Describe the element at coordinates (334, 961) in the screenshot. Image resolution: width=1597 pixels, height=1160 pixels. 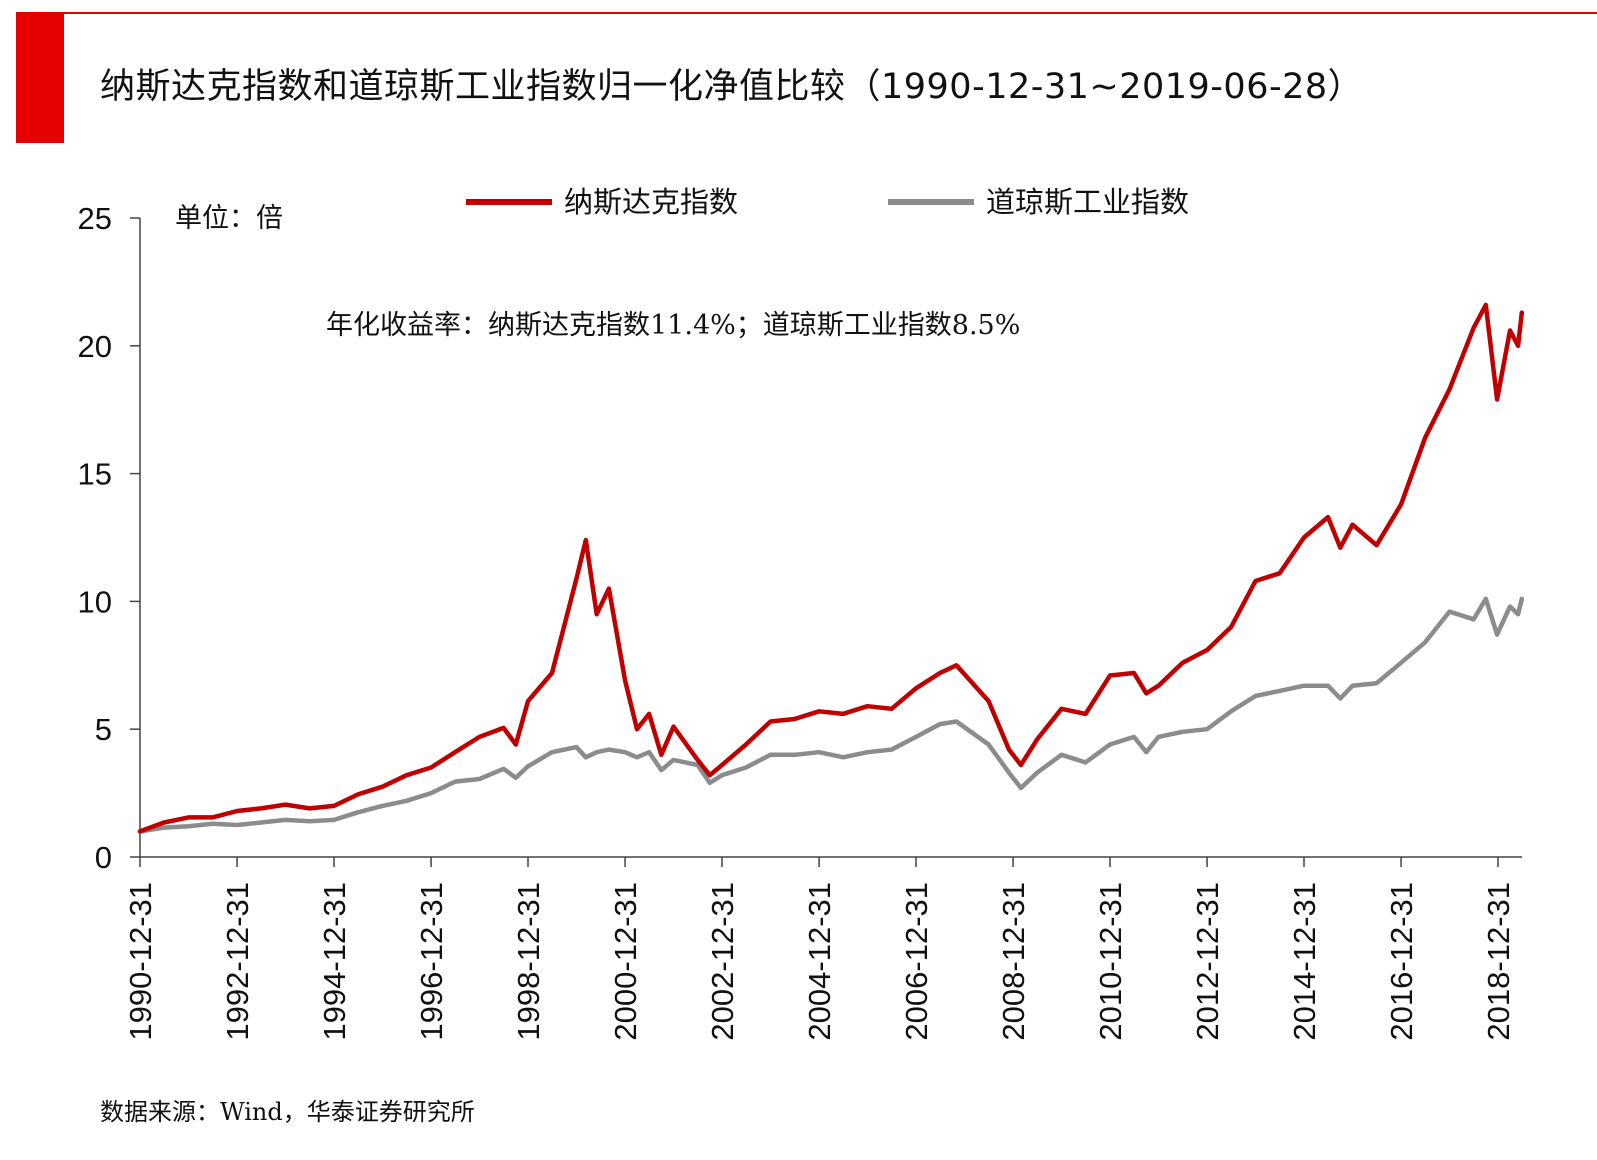
I see `x-tick-label: 1994-12-31` at that location.